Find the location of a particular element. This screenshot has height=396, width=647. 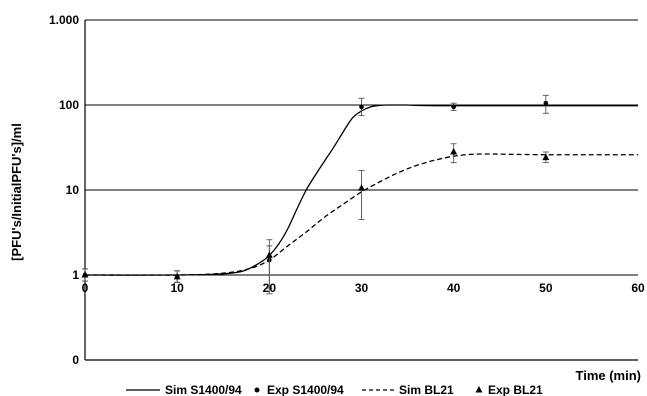

x-tick-label: 50 is located at coordinates (546, 288).